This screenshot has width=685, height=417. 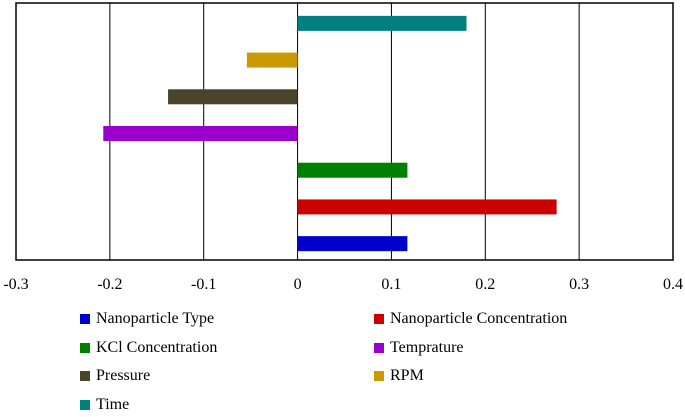 I want to click on legend-item: Time, so click(x=104, y=405).